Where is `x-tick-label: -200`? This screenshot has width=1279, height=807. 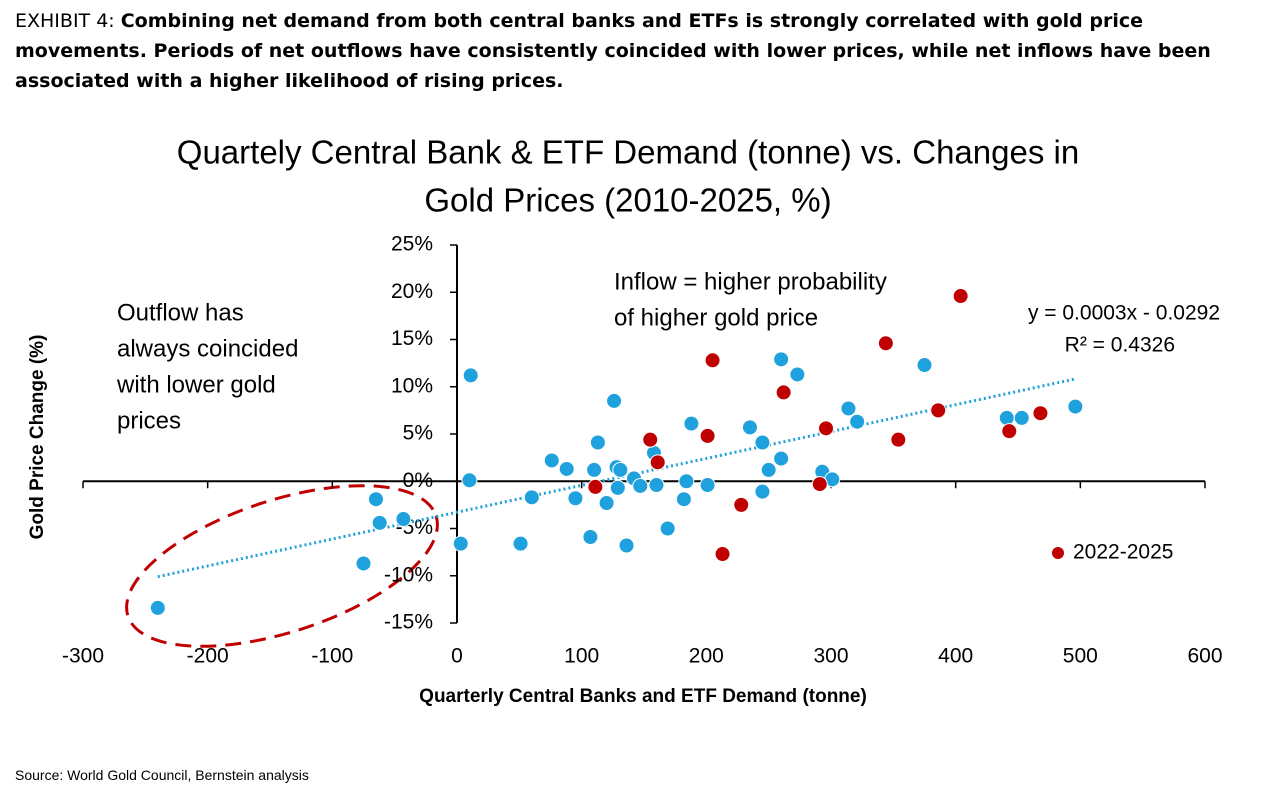 x-tick-label: -200 is located at coordinates (208, 656).